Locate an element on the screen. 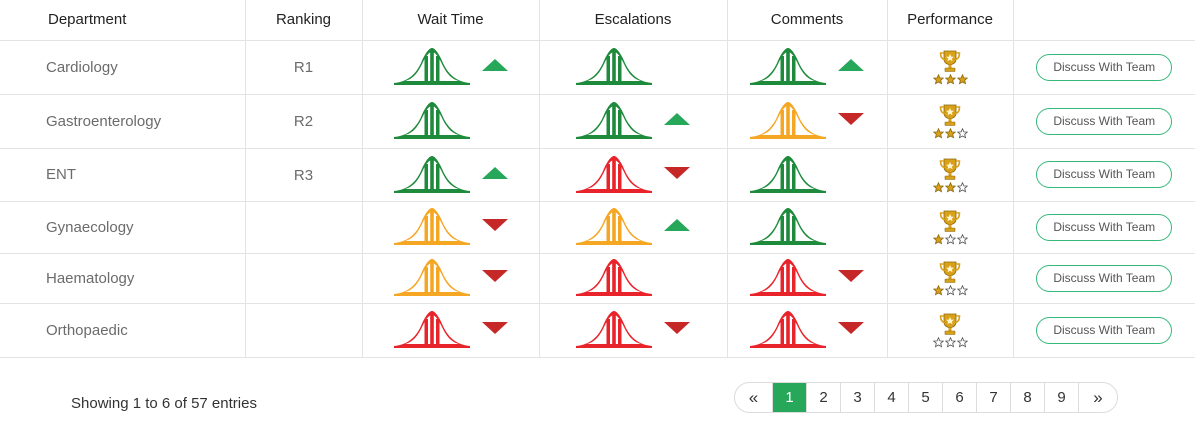 This screenshot has height=434, width=1195. ranking-cell: R2 is located at coordinates (304, 121).